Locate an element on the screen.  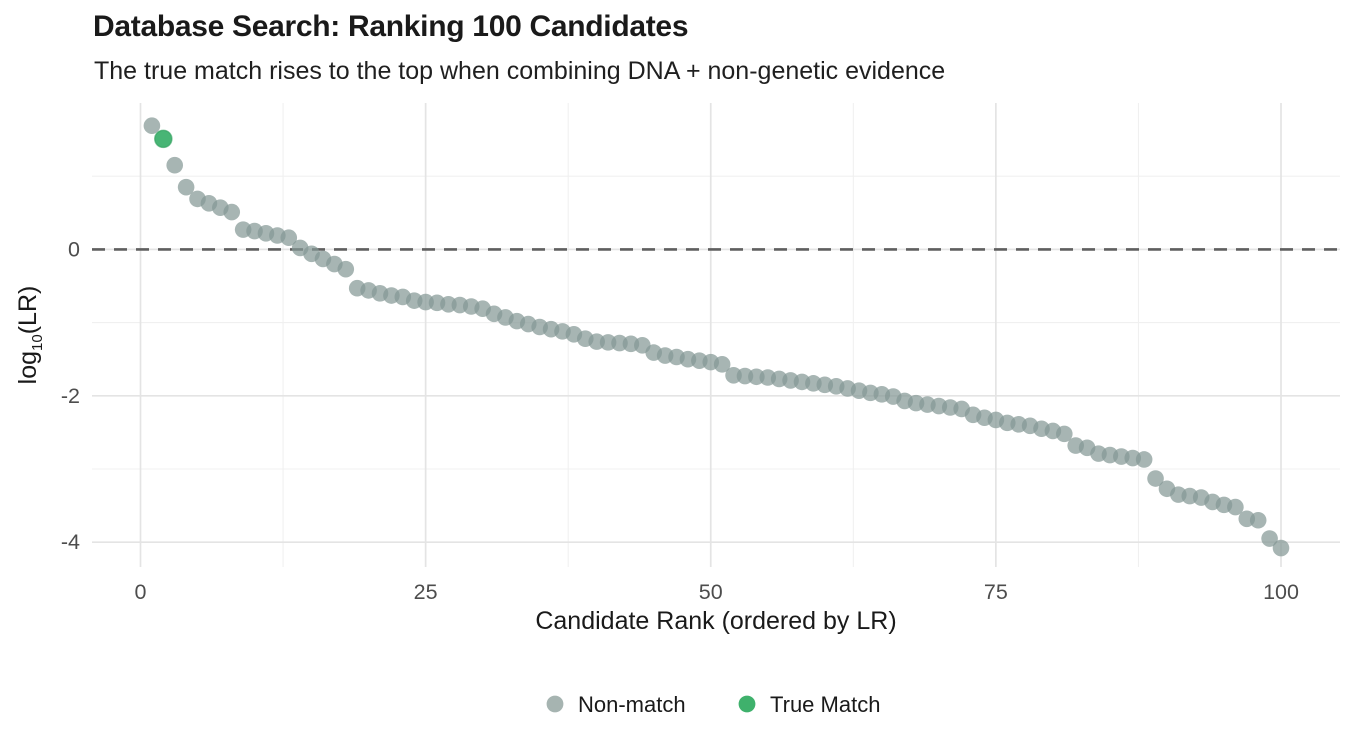
y-tick-label: 0 is located at coordinates (74, 249).